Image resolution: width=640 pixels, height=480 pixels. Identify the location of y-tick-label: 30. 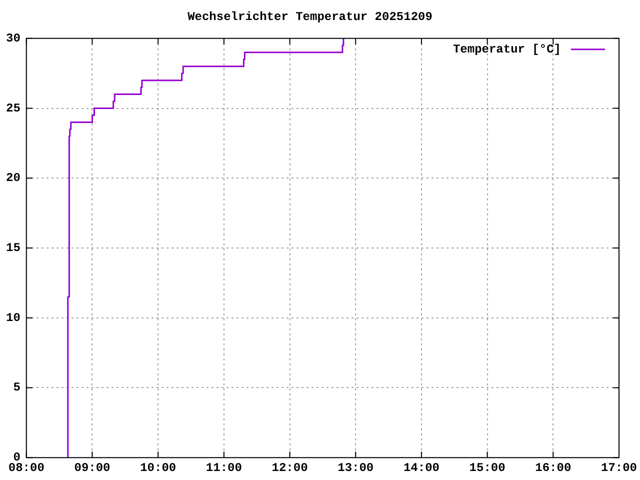
(13, 38).